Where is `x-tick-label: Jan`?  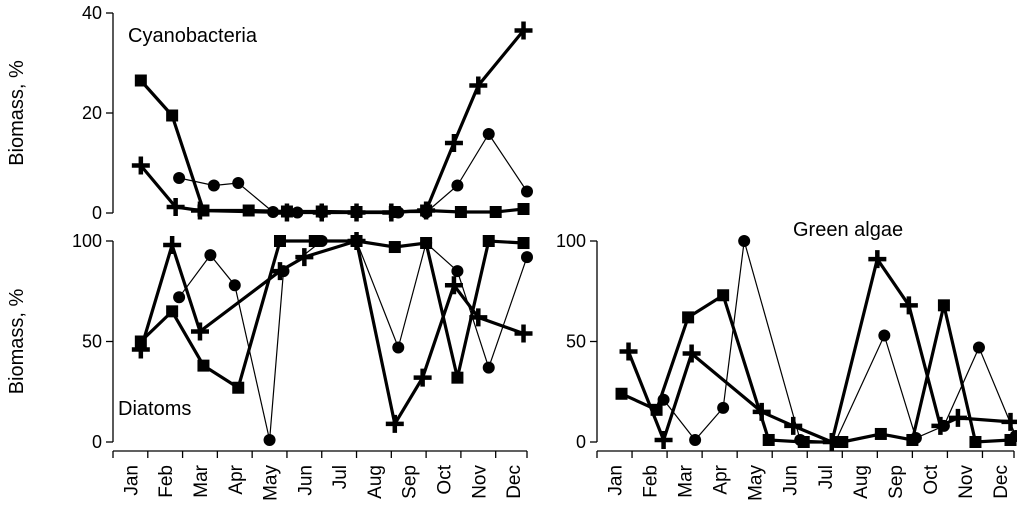
x-tick-label: Jan is located at coordinates (616, 480).